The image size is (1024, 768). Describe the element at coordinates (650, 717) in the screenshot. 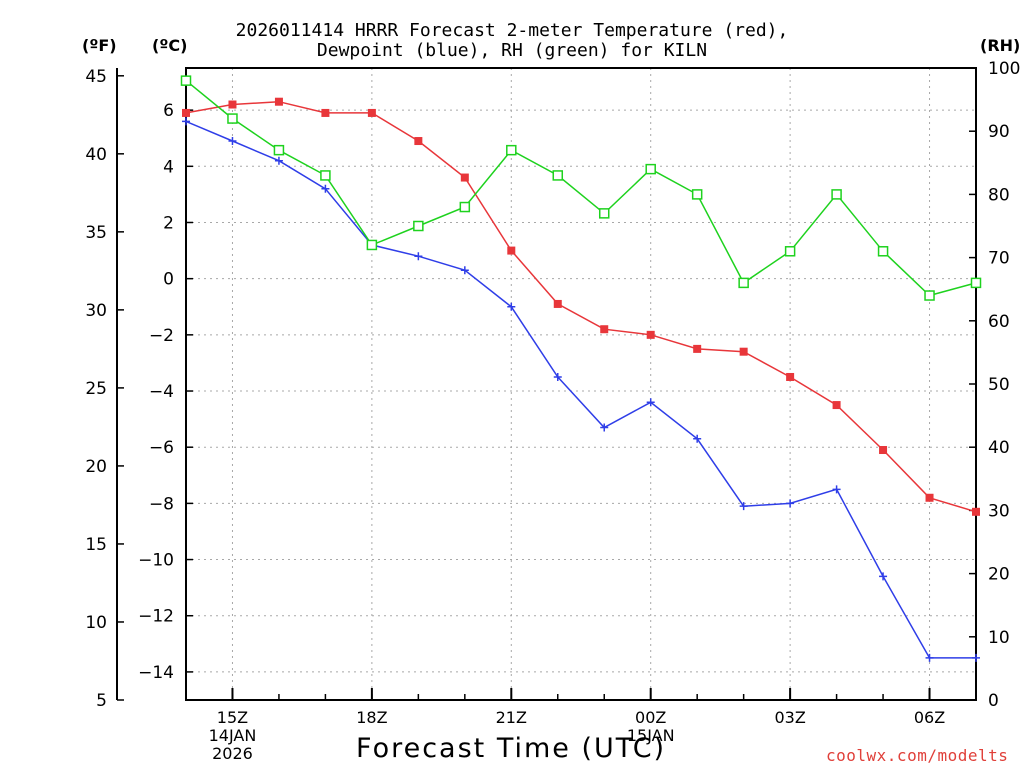

I see `x-tick-label: 00Z` at that location.